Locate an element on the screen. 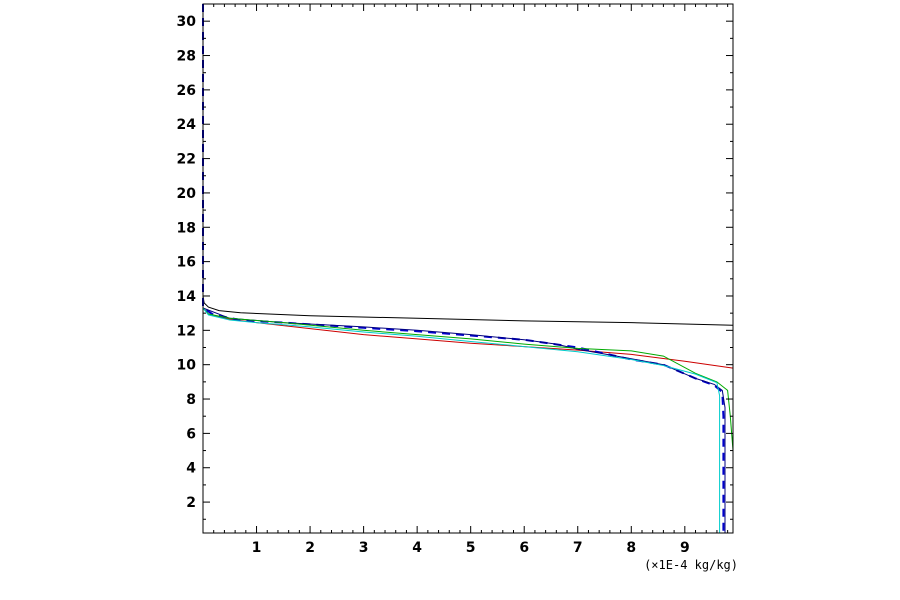 Image resolution: width=900 pixels, height=600 pixels. y-tick-label: 12 is located at coordinates (186, 331).